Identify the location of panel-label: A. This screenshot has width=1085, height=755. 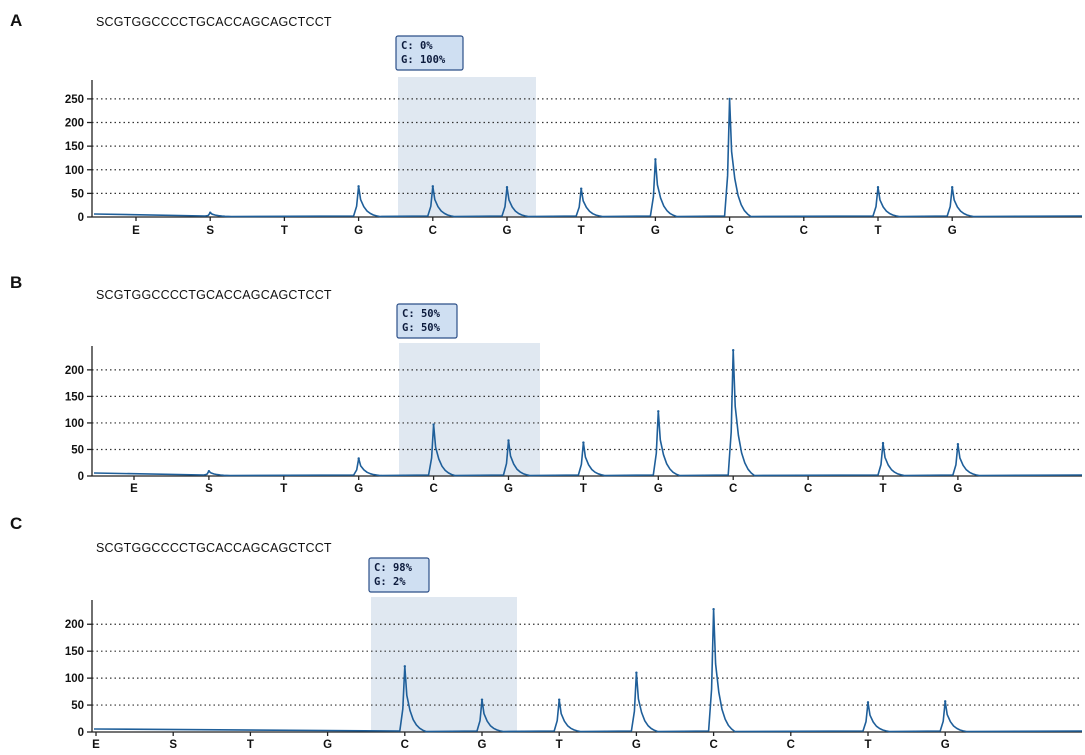
(16, 20).